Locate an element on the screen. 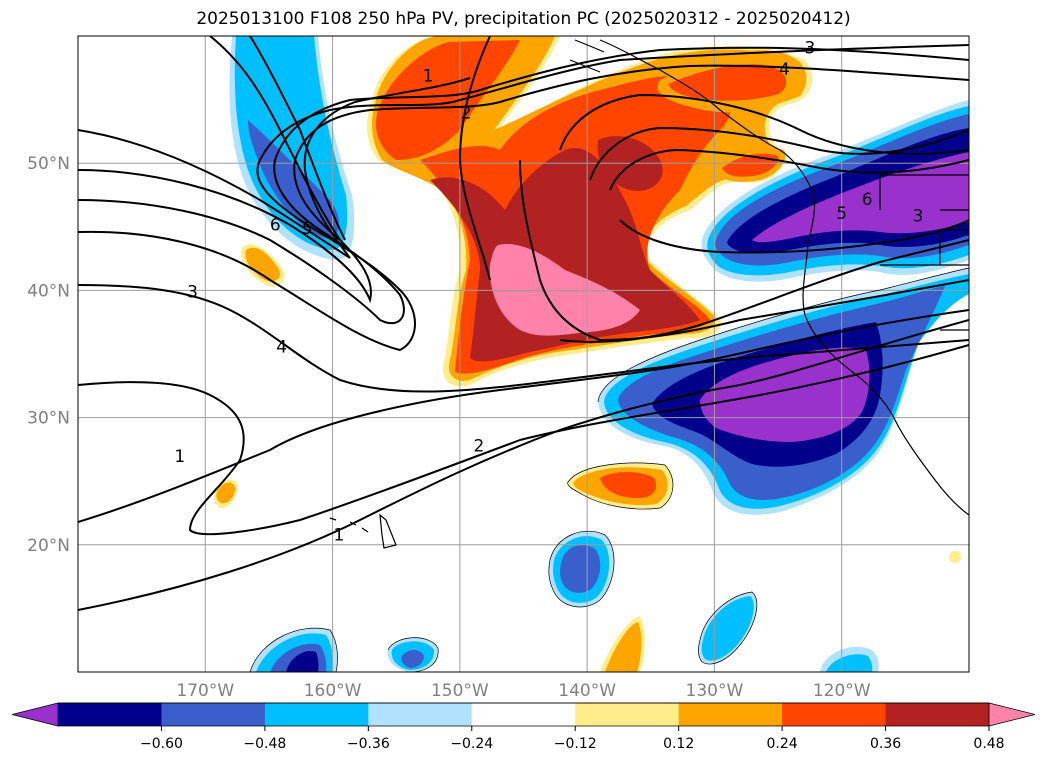 The height and width of the screenshot is (765, 1047). colorbar-tick-label: 0.36 is located at coordinates (885, 744).